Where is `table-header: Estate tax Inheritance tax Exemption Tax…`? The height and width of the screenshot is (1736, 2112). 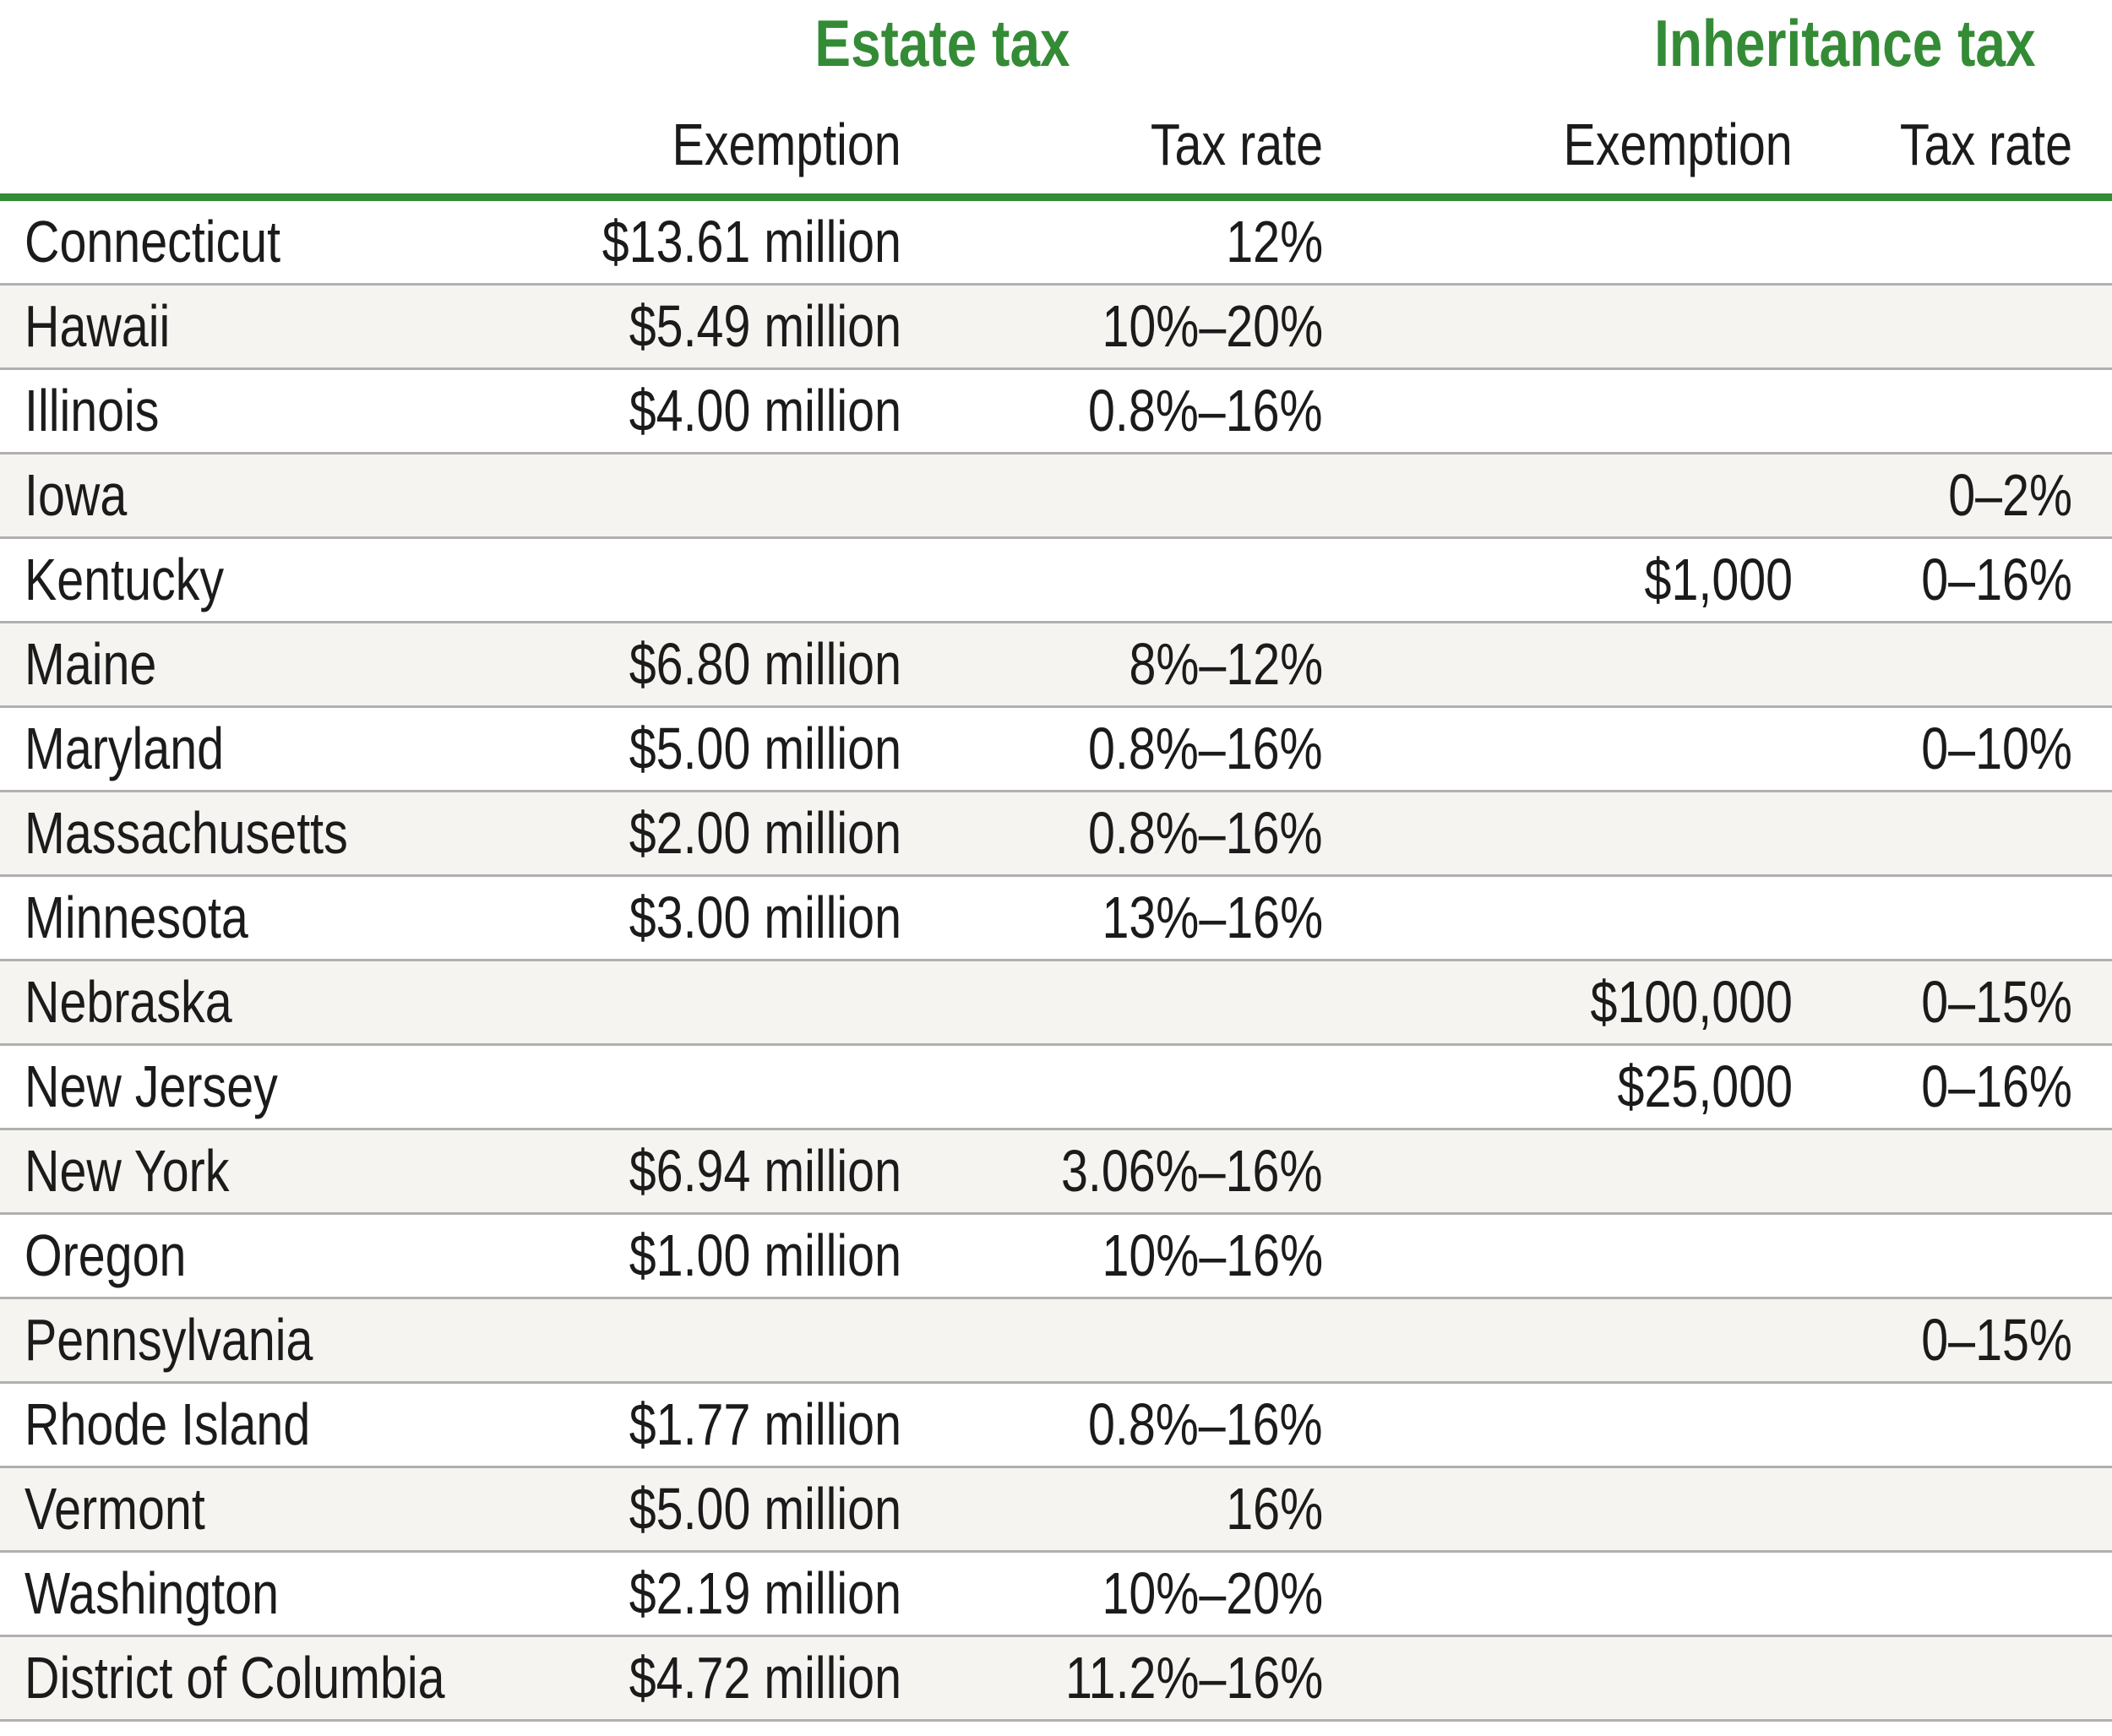 table-header: Estate tax Inheritance tax Exemption Tax… is located at coordinates (1056, 100).